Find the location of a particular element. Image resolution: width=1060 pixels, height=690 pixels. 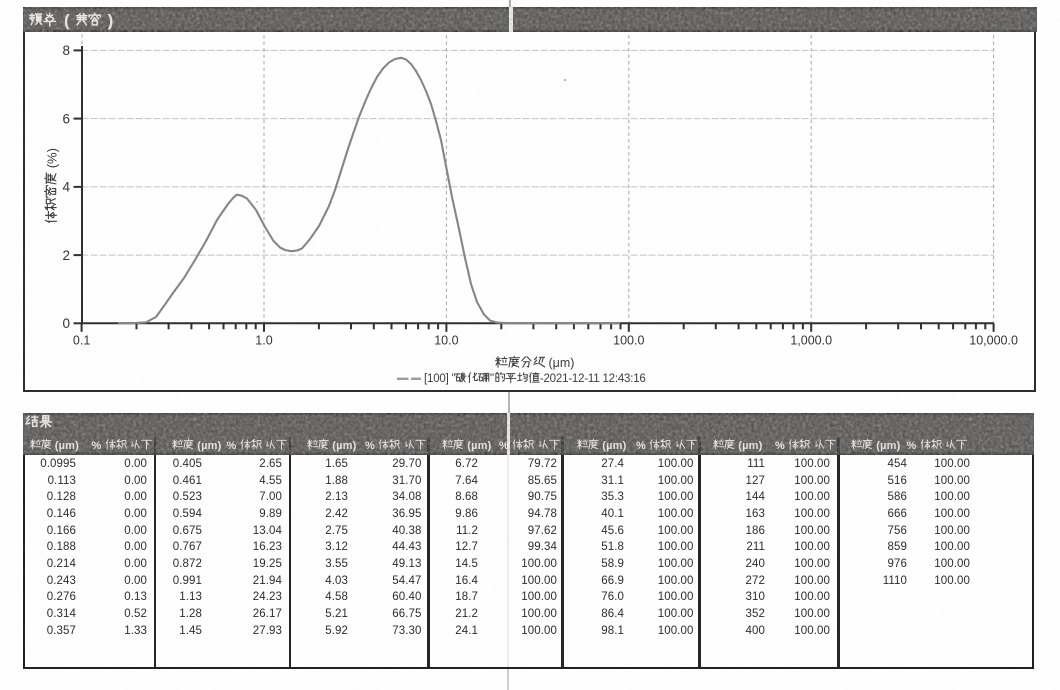

svg-text: 2 is located at coordinates (66, 255).